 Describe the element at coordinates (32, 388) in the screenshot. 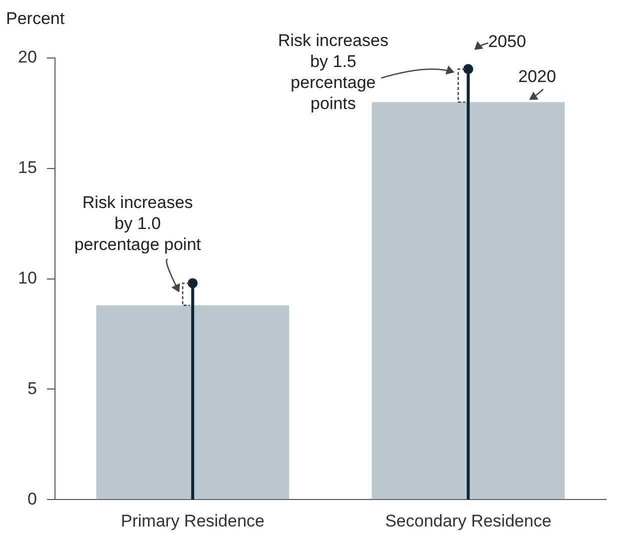

I see `y-tick-label: 5` at that location.